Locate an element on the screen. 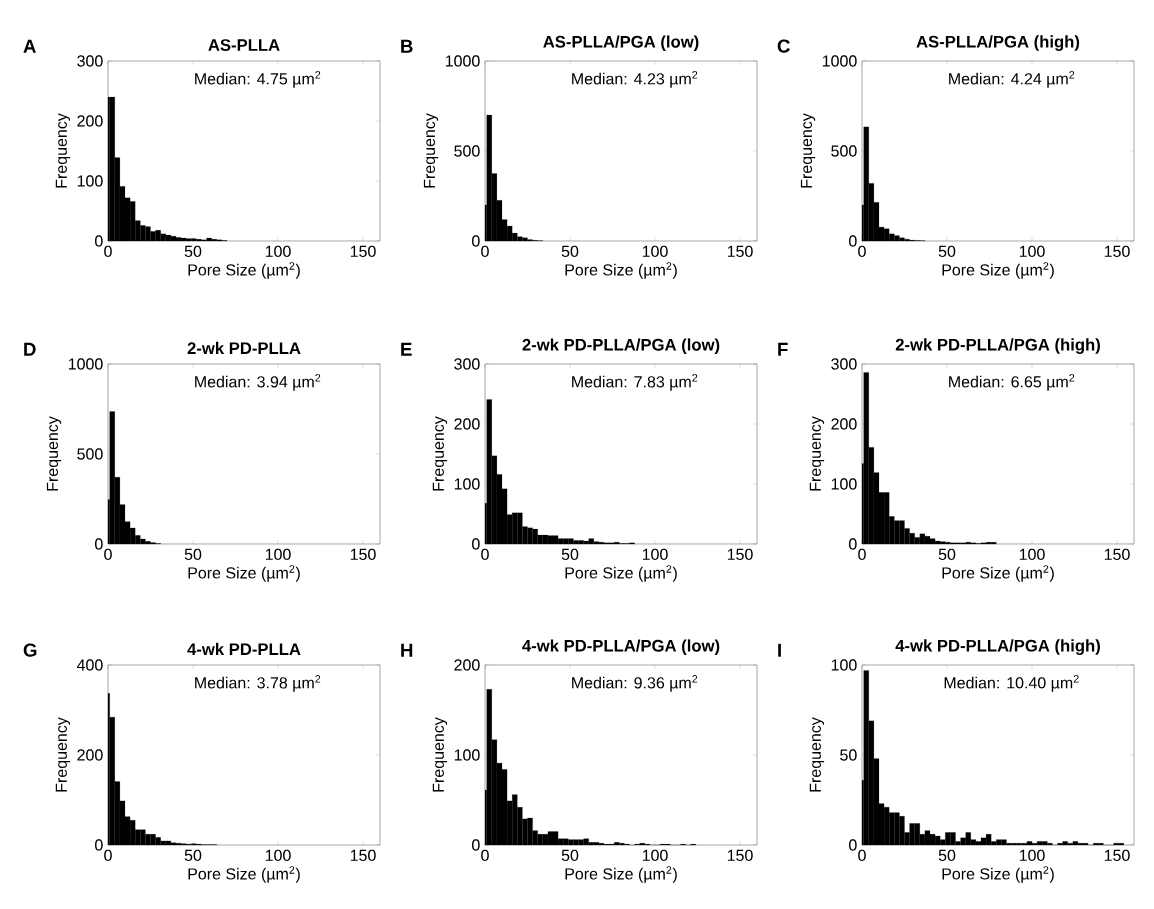 The height and width of the screenshot is (909, 1154). chart-title: 2-wk PD-PLLA is located at coordinates (244, 347).